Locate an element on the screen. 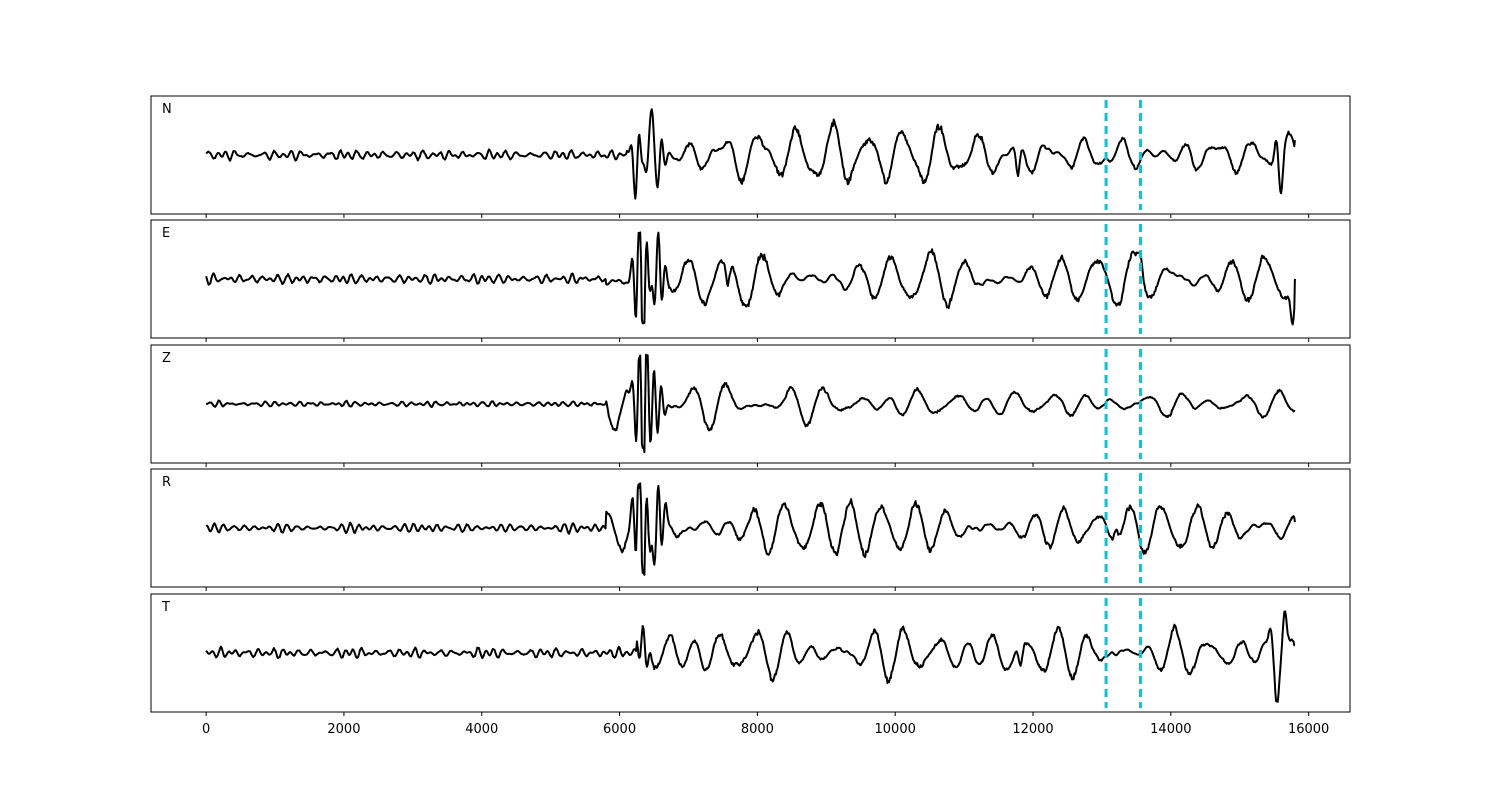 Image resolution: width=1500 pixels, height=800 pixels. panel-t: T is located at coordinates (750, 654).